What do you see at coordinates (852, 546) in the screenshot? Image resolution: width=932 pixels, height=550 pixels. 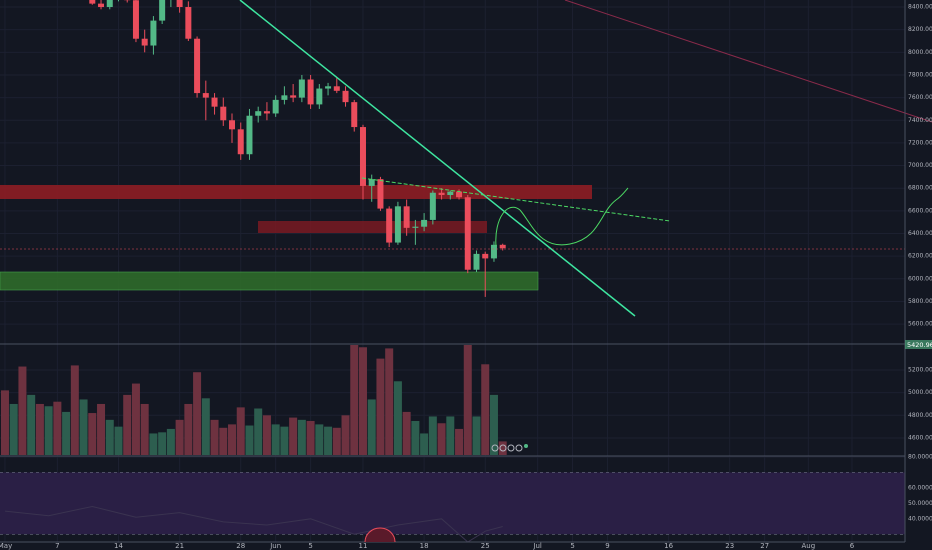 I see `x-tick-label: 6` at bounding box center [852, 546].